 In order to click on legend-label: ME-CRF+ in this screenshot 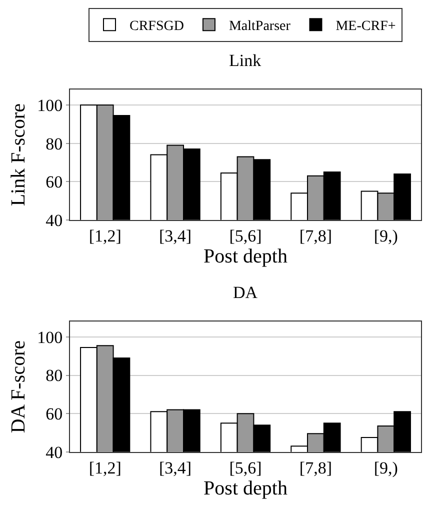, I will do `click(366, 26)`.